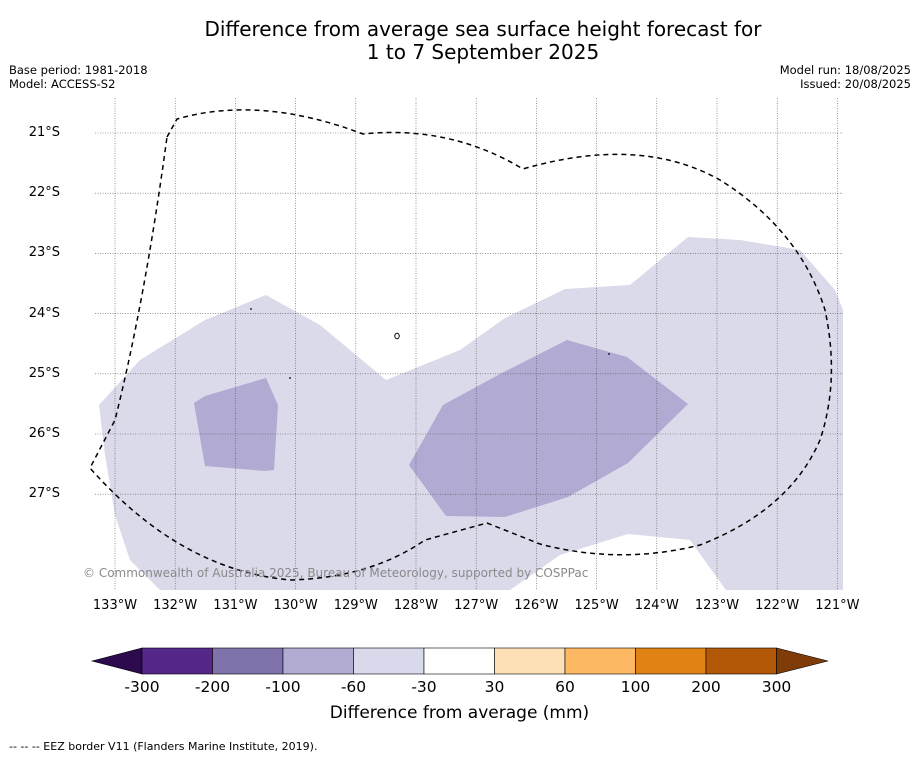 This screenshot has width=919, height=758. Describe the element at coordinates (355, 605) in the screenshot. I see `longitude-label: 129°W` at that location.